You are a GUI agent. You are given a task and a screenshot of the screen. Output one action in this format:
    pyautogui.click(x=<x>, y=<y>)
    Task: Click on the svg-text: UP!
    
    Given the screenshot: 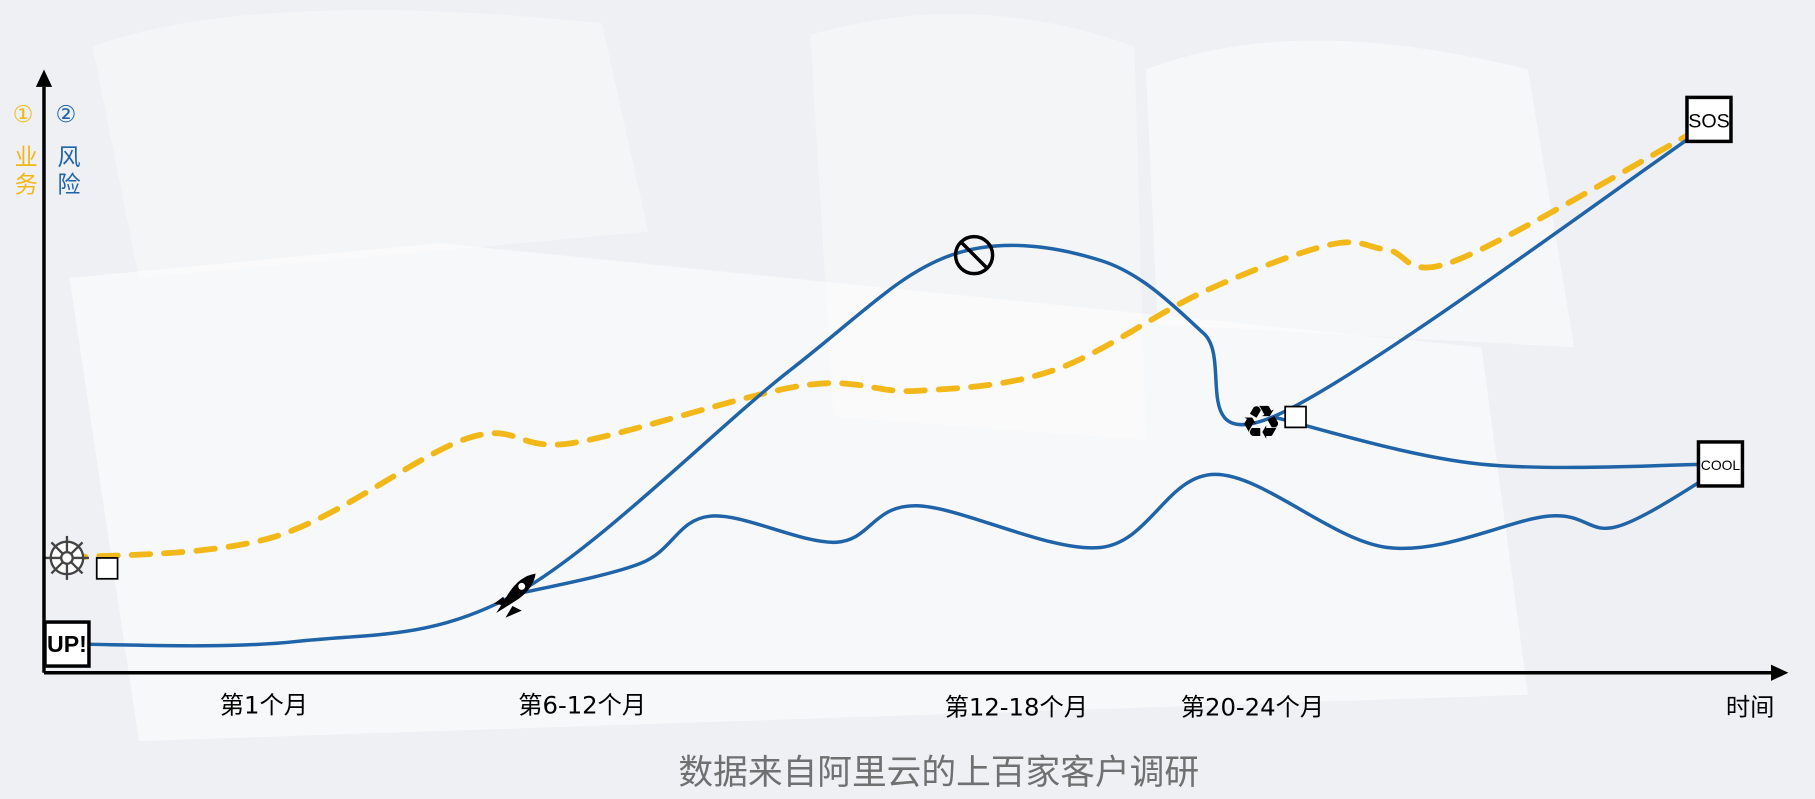 What is the action you would take?
    pyautogui.click(x=67, y=644)
    